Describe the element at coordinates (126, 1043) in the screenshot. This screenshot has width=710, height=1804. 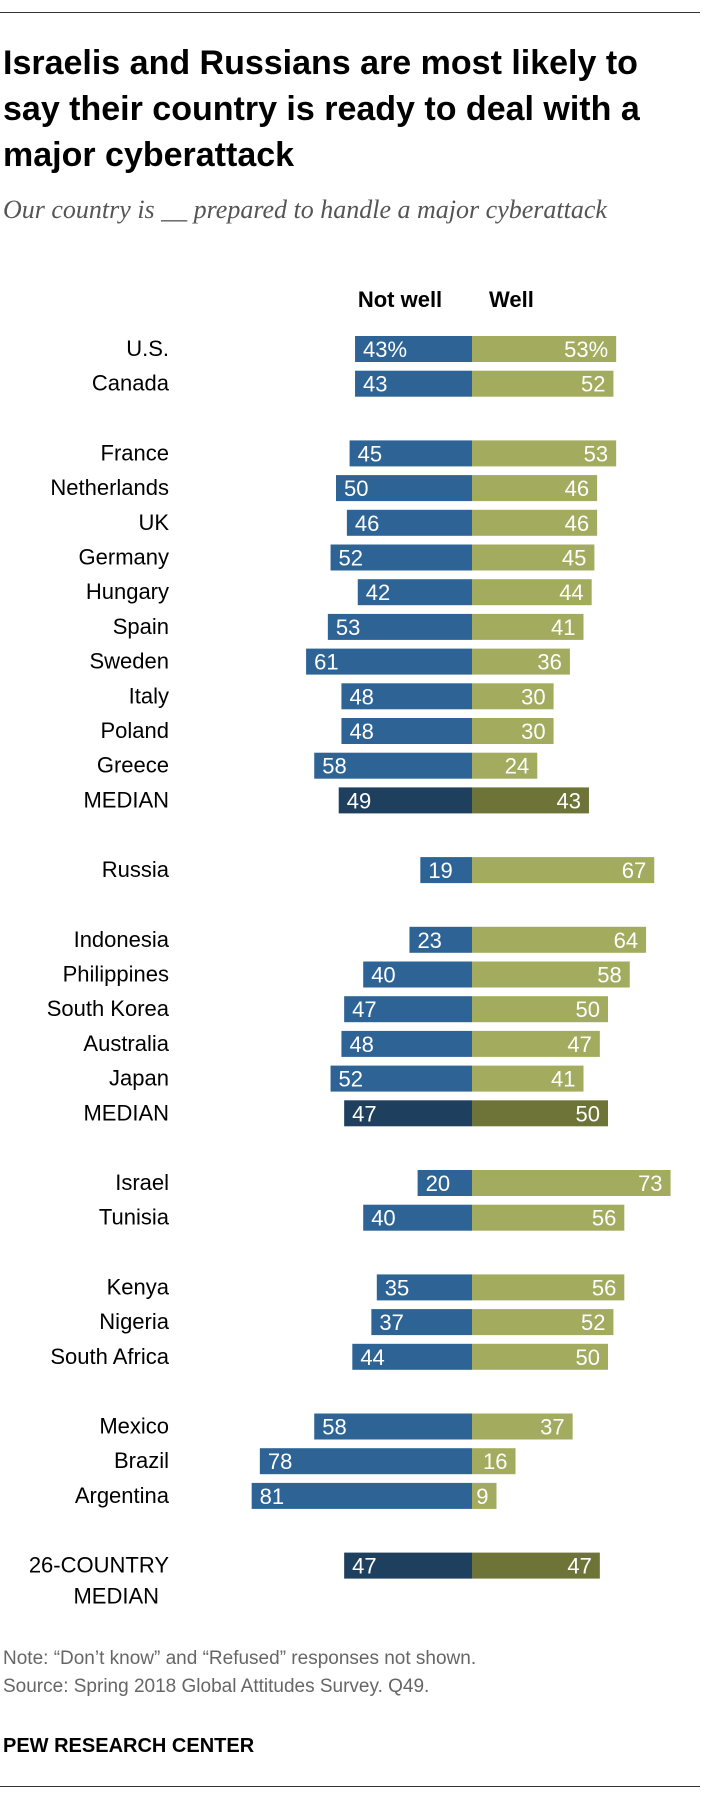
I see `row-label-australia: Australia` at that location.